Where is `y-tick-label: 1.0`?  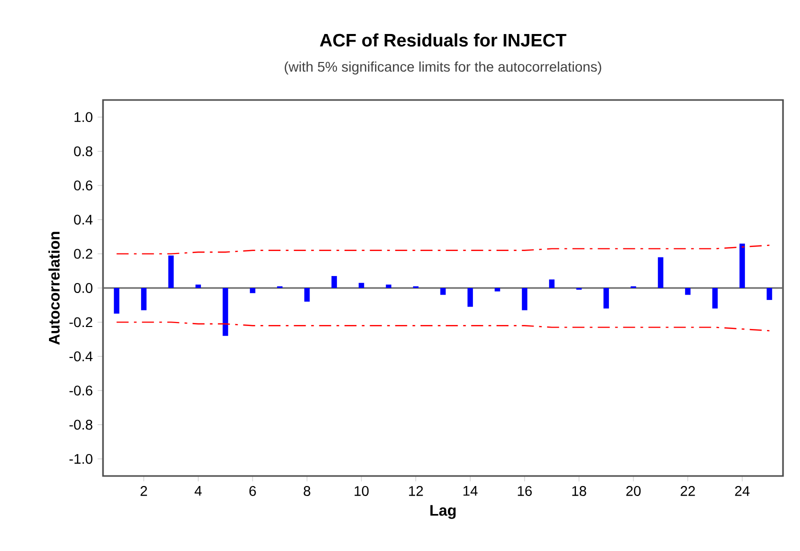
y-tick-label: 1.0 is located at coordinates (83, 117).